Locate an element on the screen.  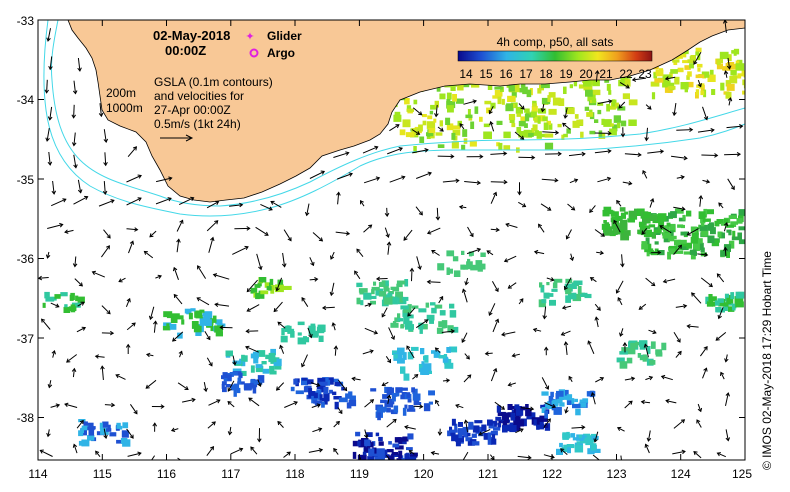
y-tick-label: -36 is located at coordinates (26, 259).